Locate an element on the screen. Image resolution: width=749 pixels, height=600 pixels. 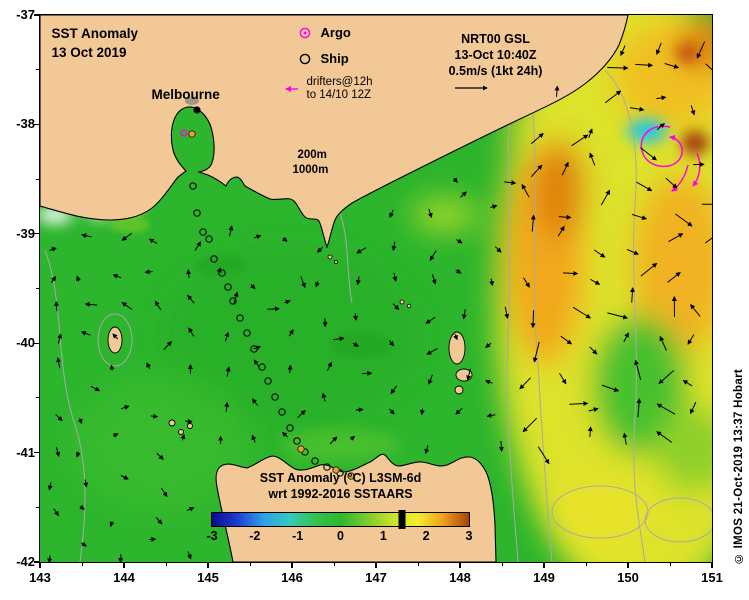
xlabel: 151 is located at coordinates (712, 577).